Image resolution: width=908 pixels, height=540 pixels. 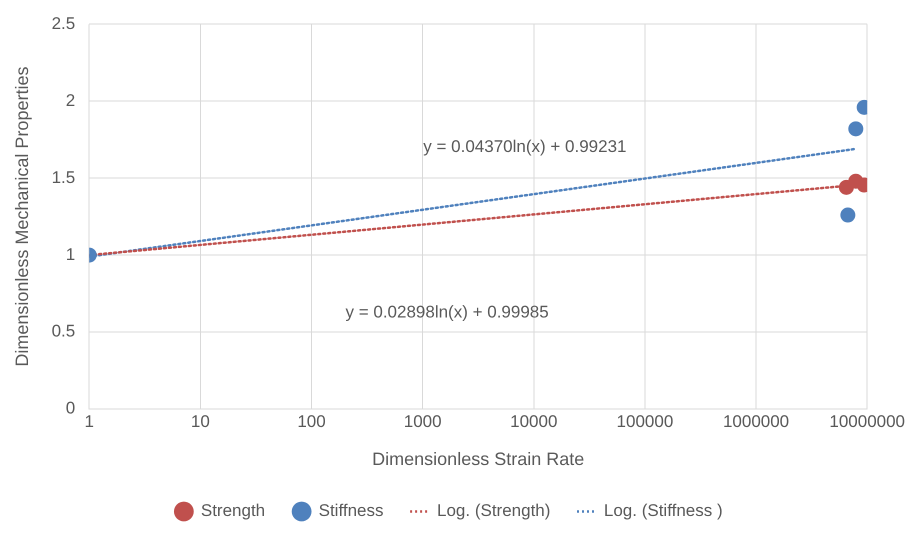 I want to click on y-tick-label: 1.5, so click(x=64, y=177).